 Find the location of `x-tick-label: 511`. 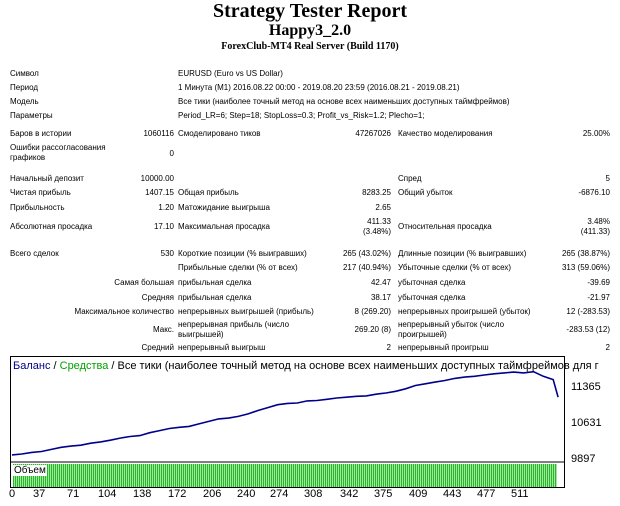

x-tick-label: 511 is located at coordinates (520, 494).